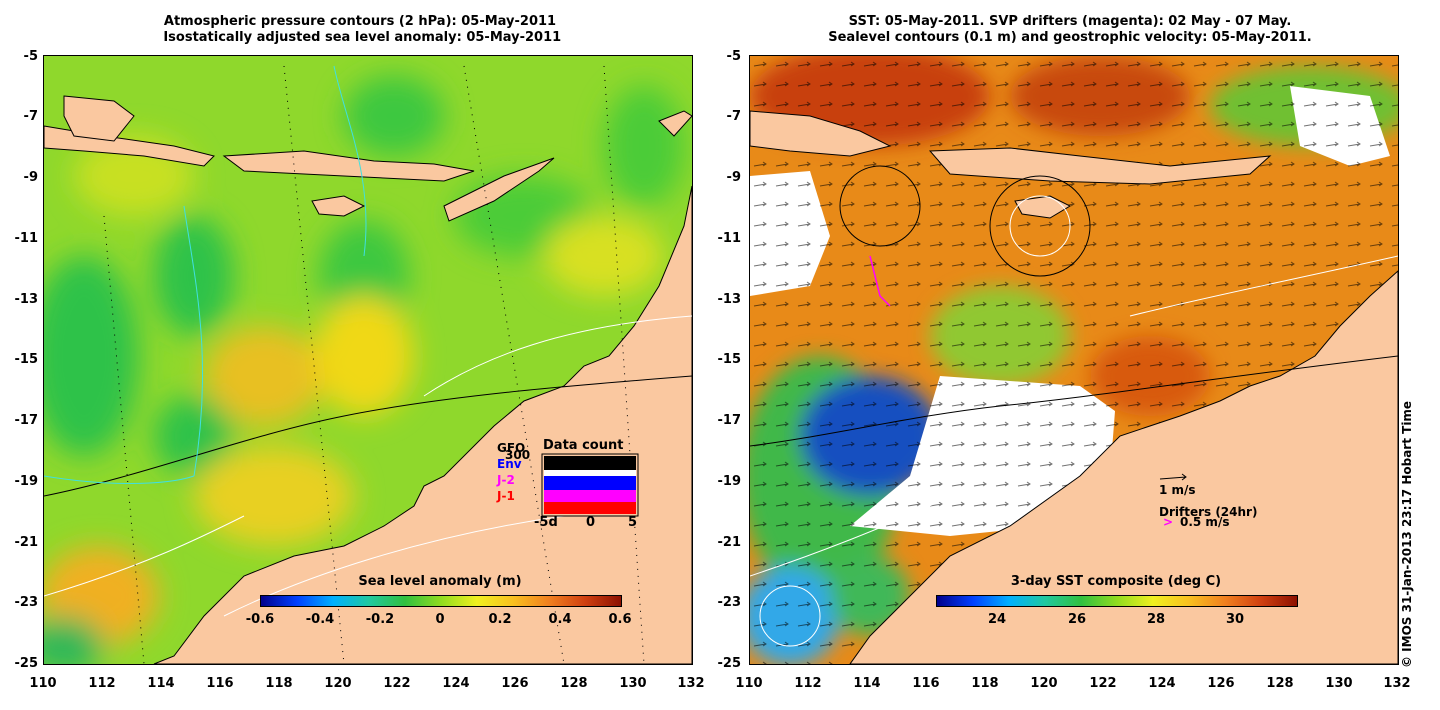 Image resolution: width=1440 pixels, height=710 pixels. What do you see at coordinates (729, 359) in the screenshot?
I see `right-ytick: -15` at bounding box center [729, 359].